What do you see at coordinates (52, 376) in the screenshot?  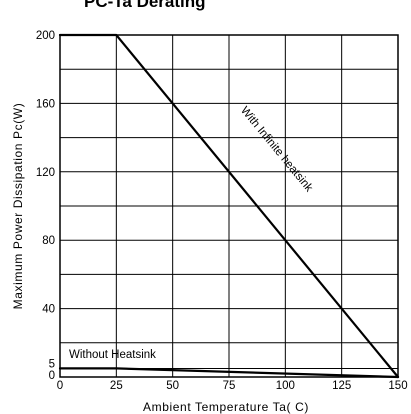 I see `y-tick-label-0: 0` at bounding box center [52, 376].